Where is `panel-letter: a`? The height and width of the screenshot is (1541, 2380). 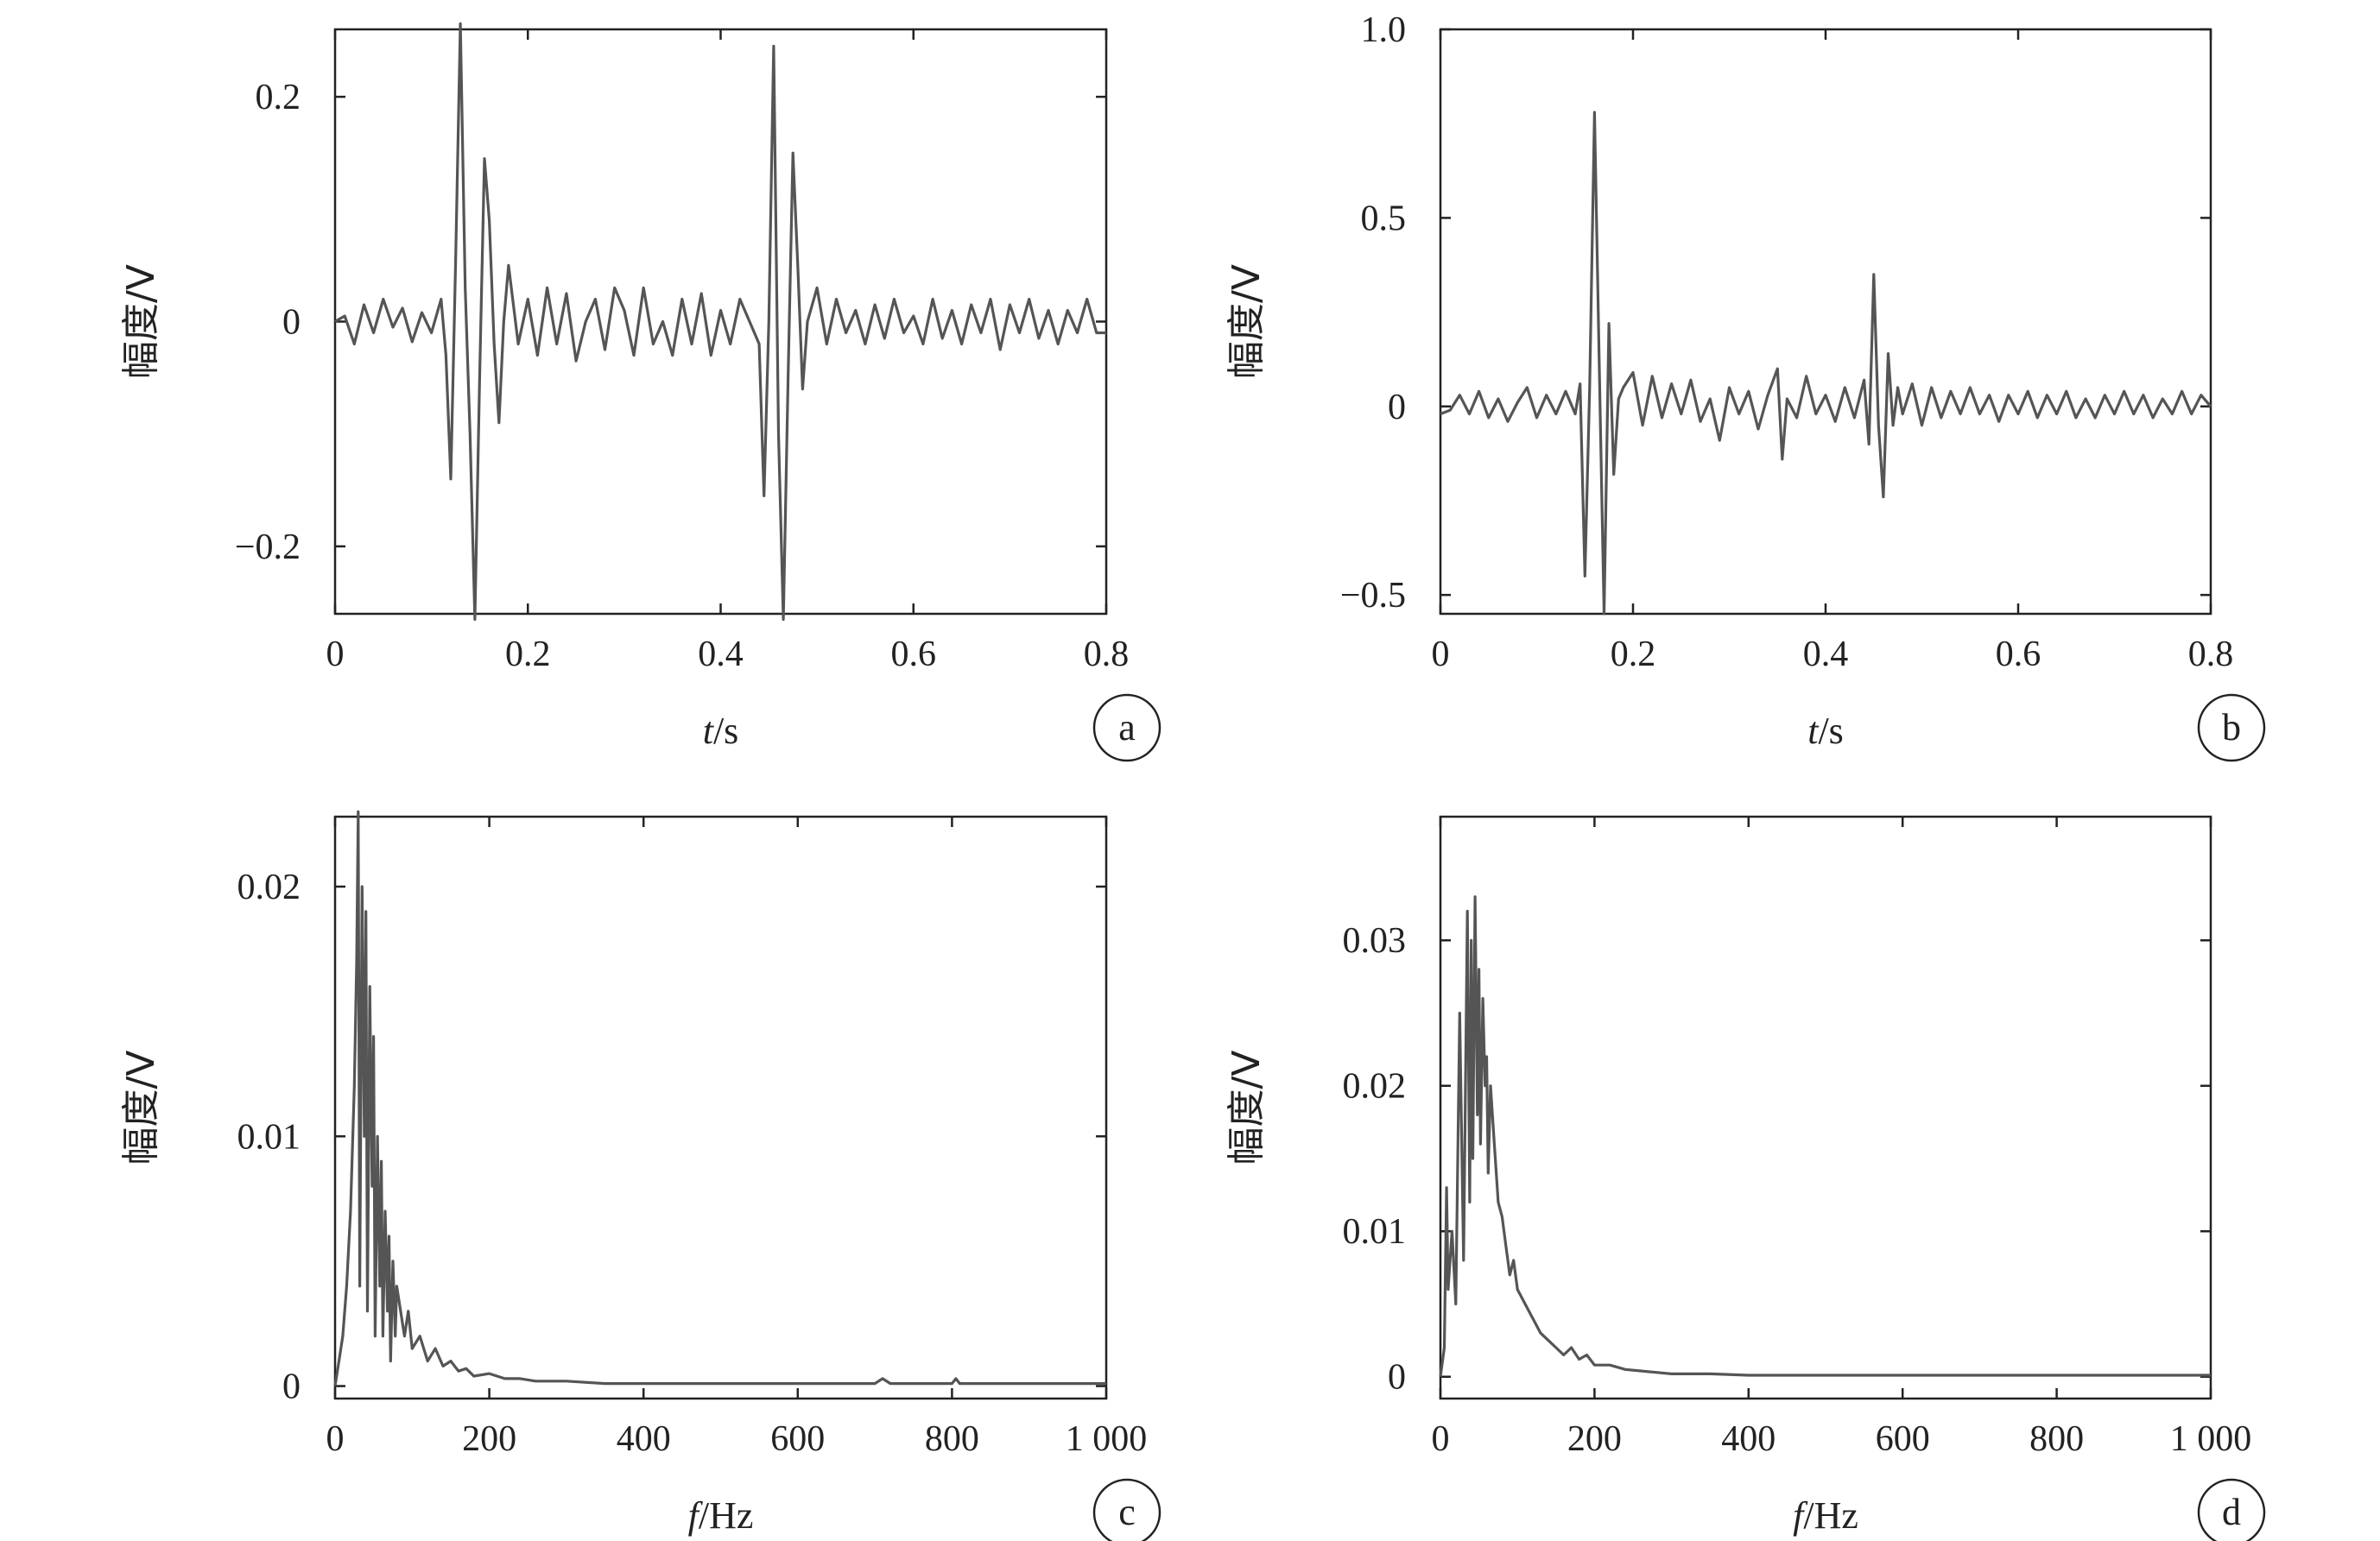
panel-letter: a is located at coordinates (1127, 727).